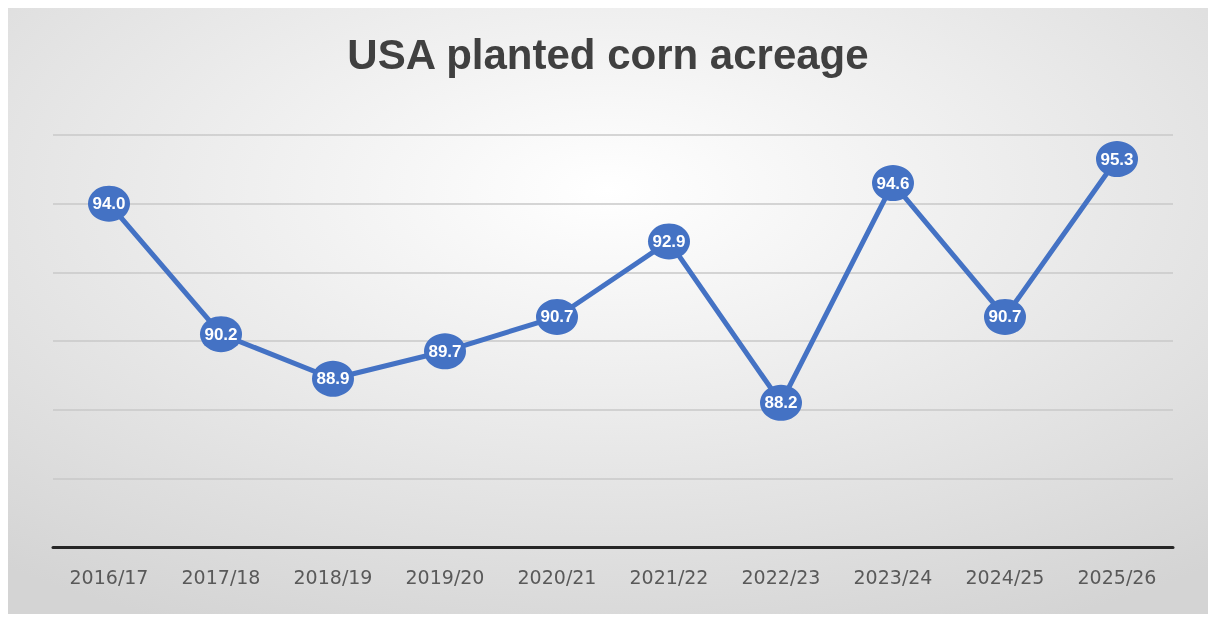 The width and height of the screenshot is (1216, 622). Describe the element at coordinates (608, 54) in the screenshot. I see `chart-title: USA planted corn acreage` at that location.